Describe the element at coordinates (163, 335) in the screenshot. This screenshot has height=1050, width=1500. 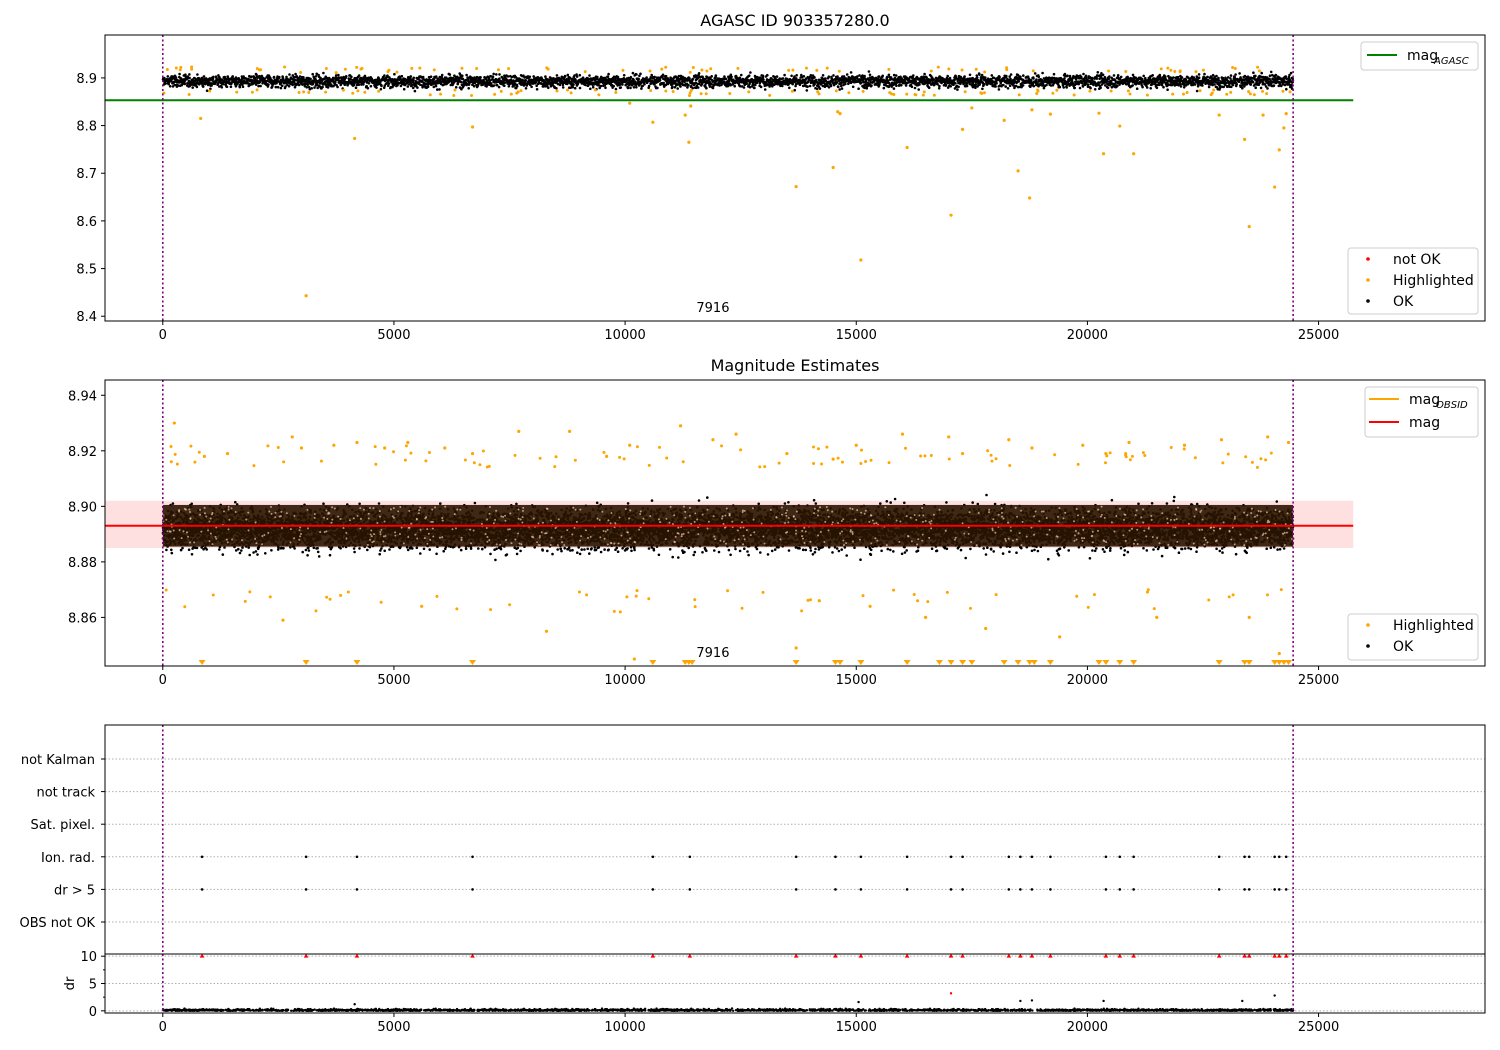
I see `x-tick-label: 0` at that location.